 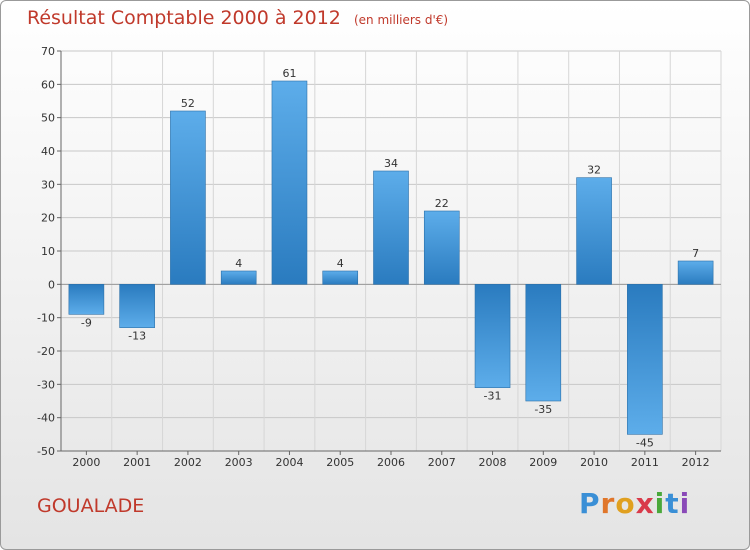 I want to click on data-label: 7, so click(x=695, y=253).